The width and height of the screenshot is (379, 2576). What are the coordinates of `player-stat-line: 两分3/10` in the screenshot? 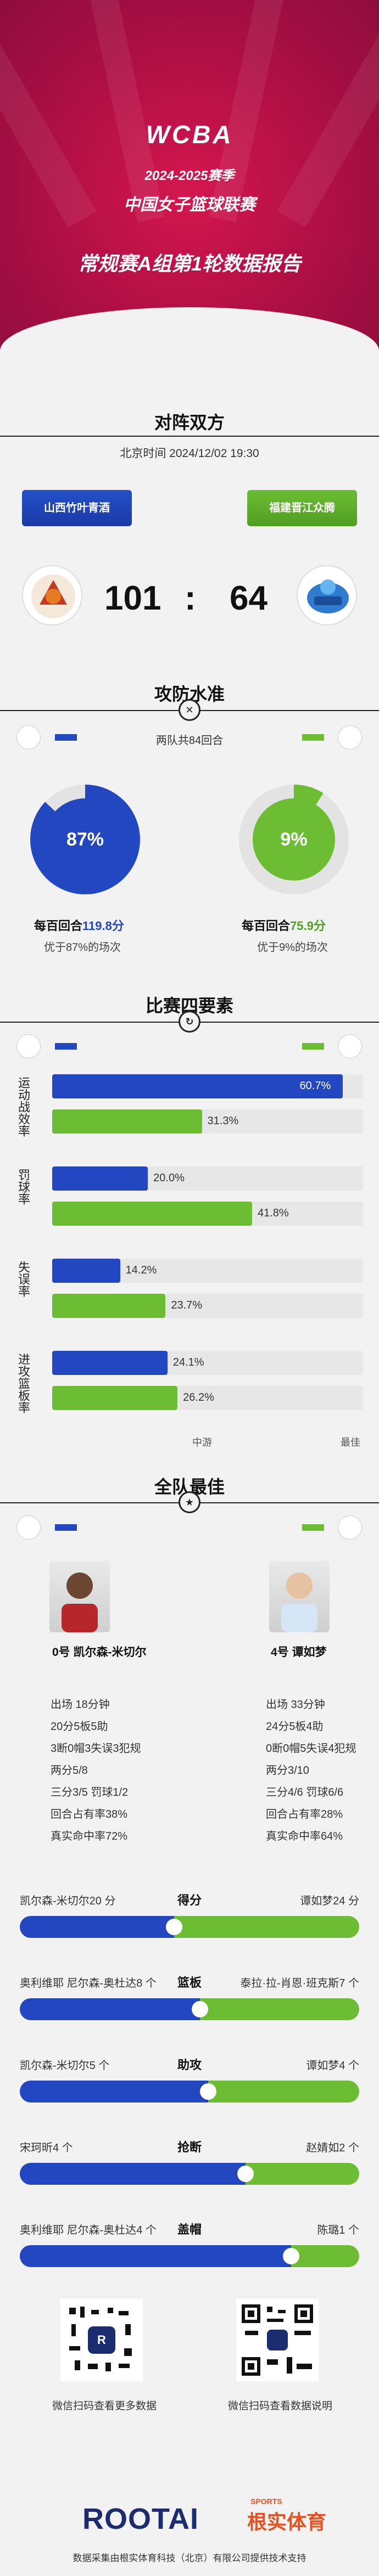 It's located at (287, 1771).